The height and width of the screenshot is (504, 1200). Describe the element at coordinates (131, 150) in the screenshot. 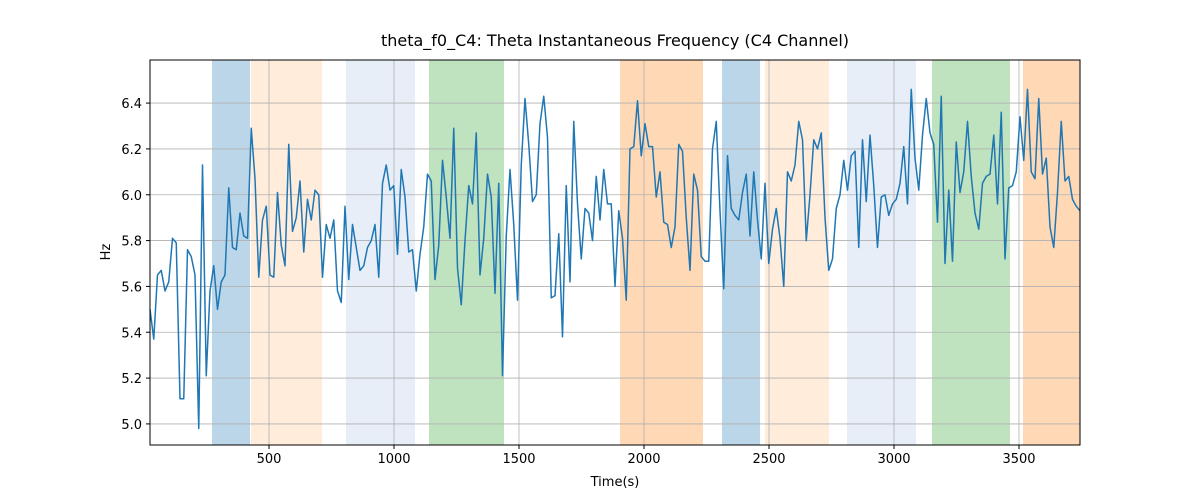

I see `y-tick-label: 6.2` at that location.